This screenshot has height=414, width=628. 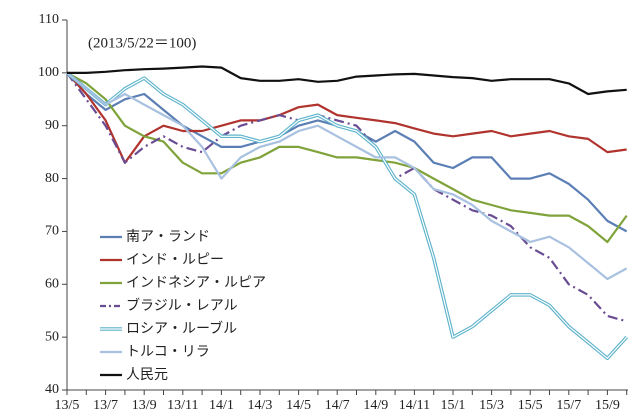 What do you see at coordinates (168, 352) in the screenshot?
I see `legend-label: トルコ・リラ` at bounding box center [168, 352].